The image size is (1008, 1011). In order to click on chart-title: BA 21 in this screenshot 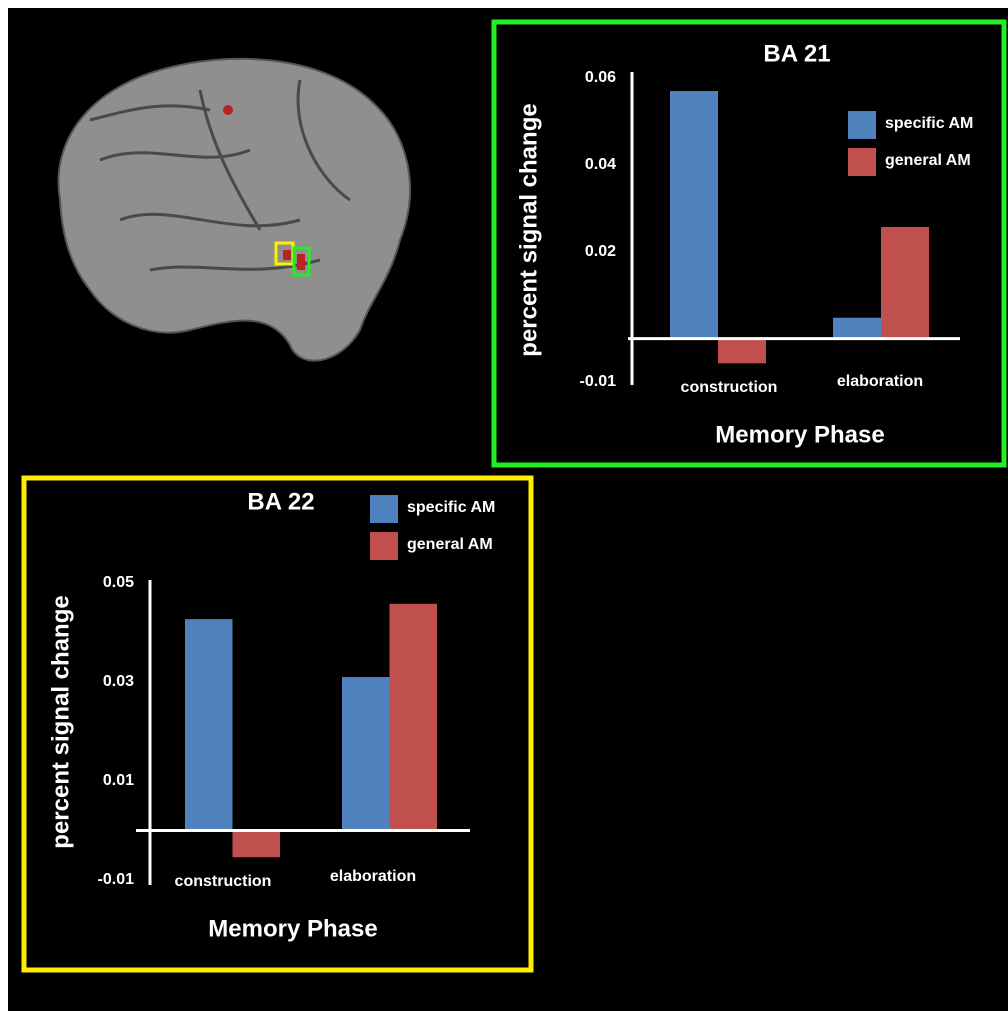, I will do `click(796, 53)`.